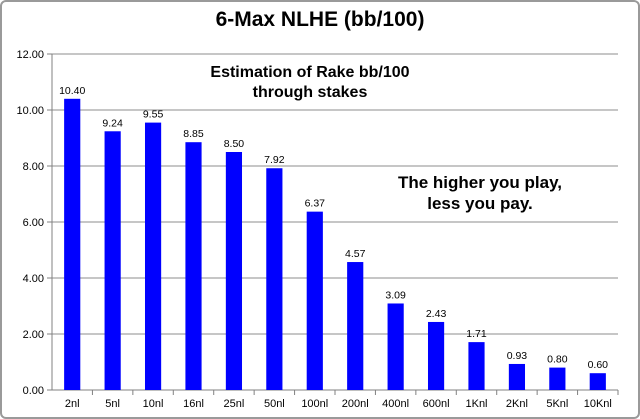  I want to click on x-tick-label-10Knl: 10Knl, so click(598, 404).